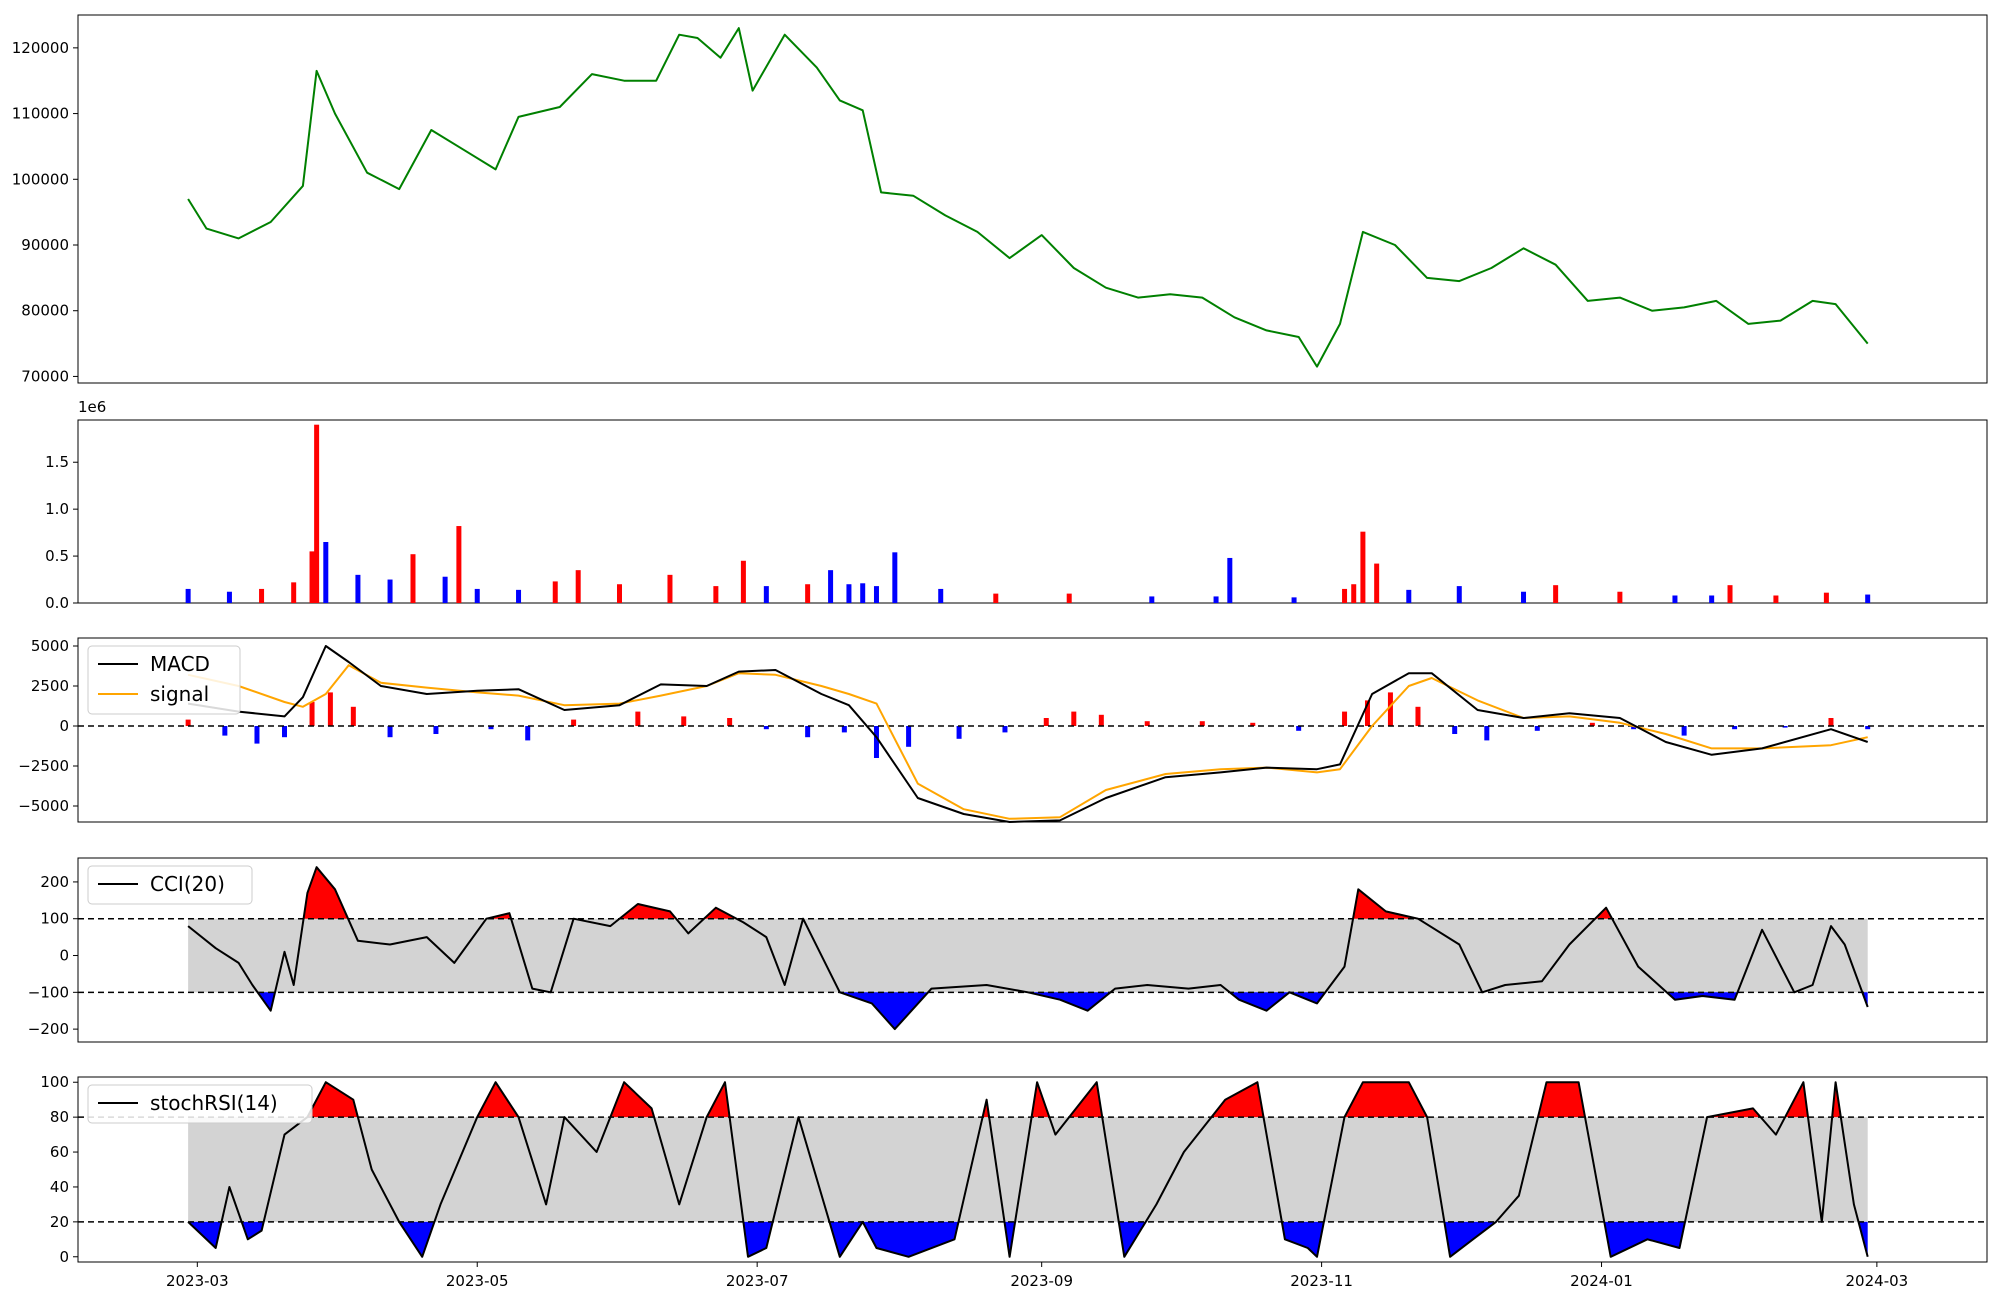 The image size is (2000, 1300). What do you see at coordinates (1028, 734) in the screenshot?
I see `macd-line` at bounding box center [1028, 734].